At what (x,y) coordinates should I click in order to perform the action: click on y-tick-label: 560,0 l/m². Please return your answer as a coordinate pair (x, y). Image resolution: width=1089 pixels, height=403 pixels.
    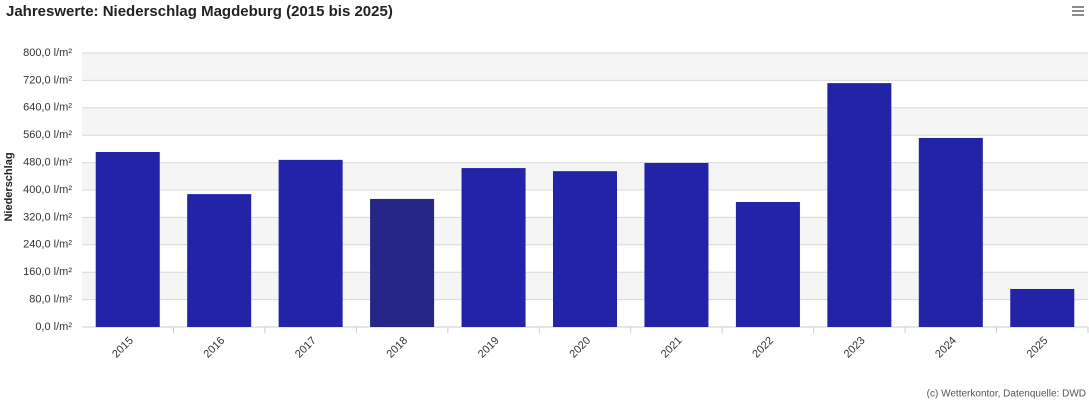
    Looking at the image, I should click on (47, 135).